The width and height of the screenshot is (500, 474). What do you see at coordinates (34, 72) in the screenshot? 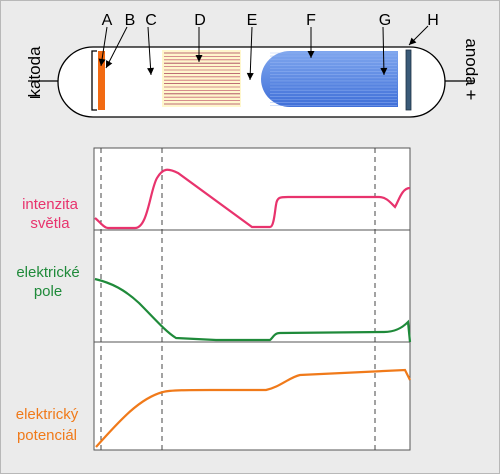
I see `cathode-label: katoda` at bounding box center [34, 72].